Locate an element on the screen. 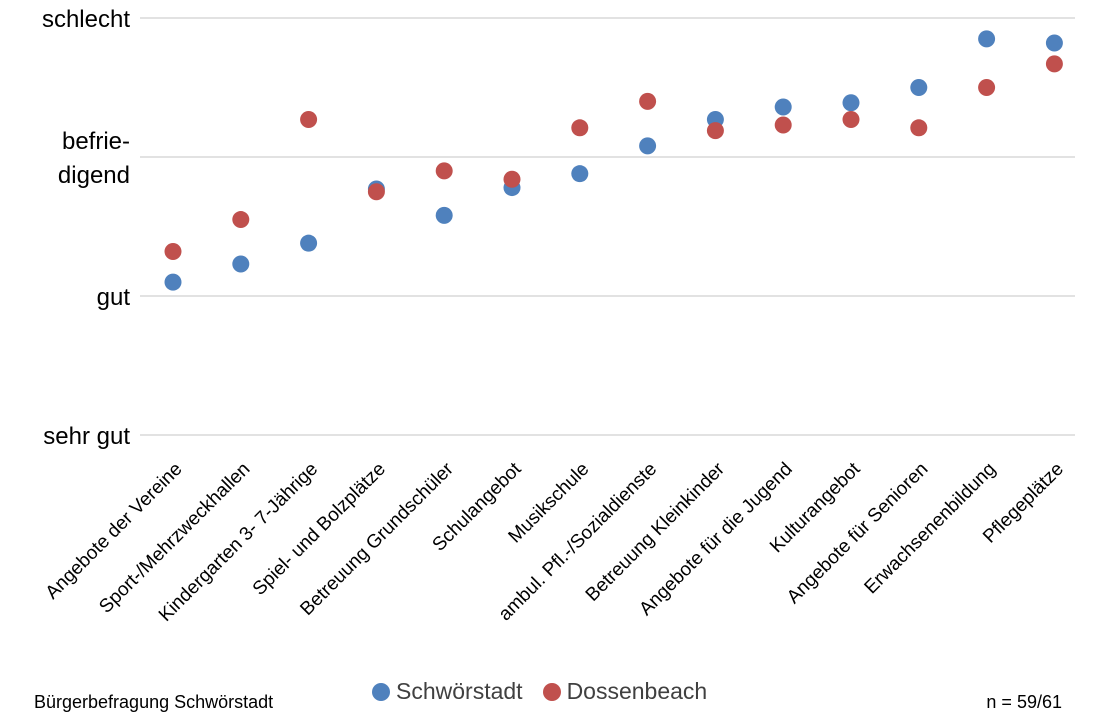 The width and height of the screenshot is (1094, 718). legend-label-schwoerstadt: Schwörstadt is located at coordinates (459, 691).